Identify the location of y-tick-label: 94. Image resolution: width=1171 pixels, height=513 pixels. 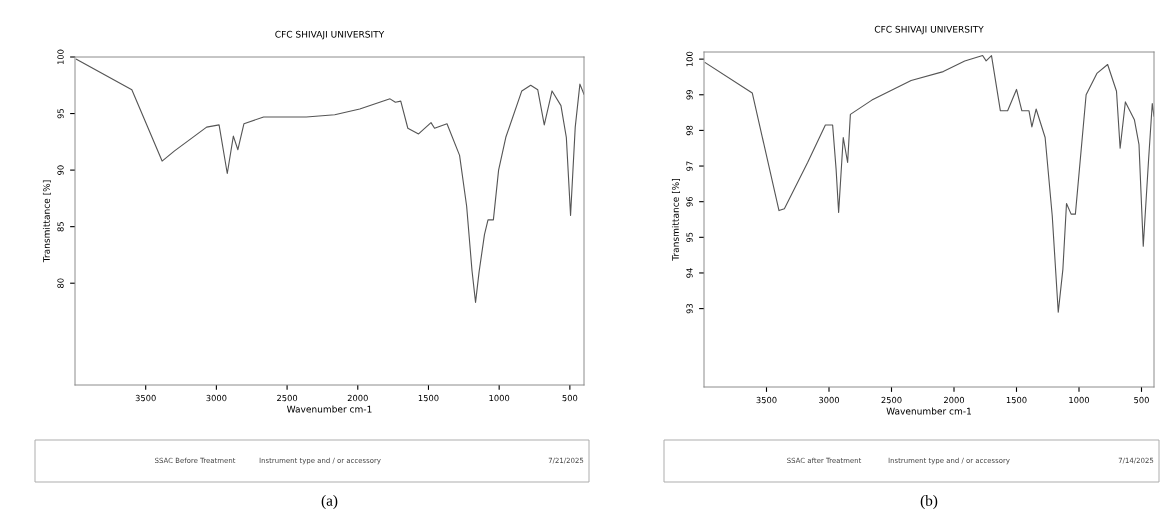
(689, 273).